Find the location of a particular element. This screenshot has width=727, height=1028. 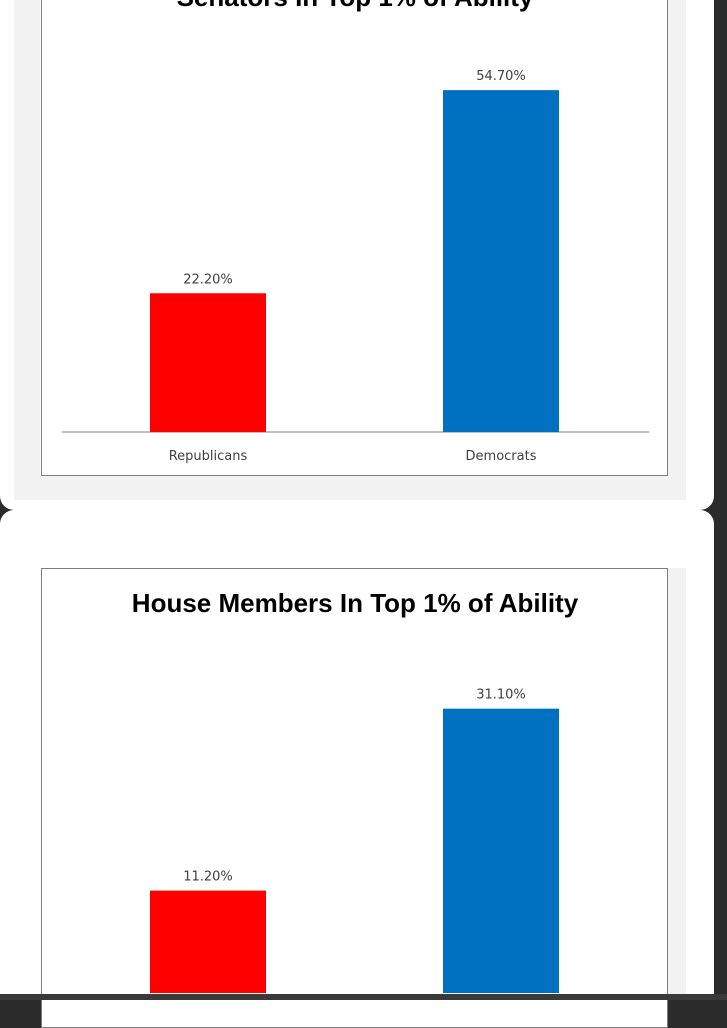

bottom-edge-bar is located at coordinates (363, 997).